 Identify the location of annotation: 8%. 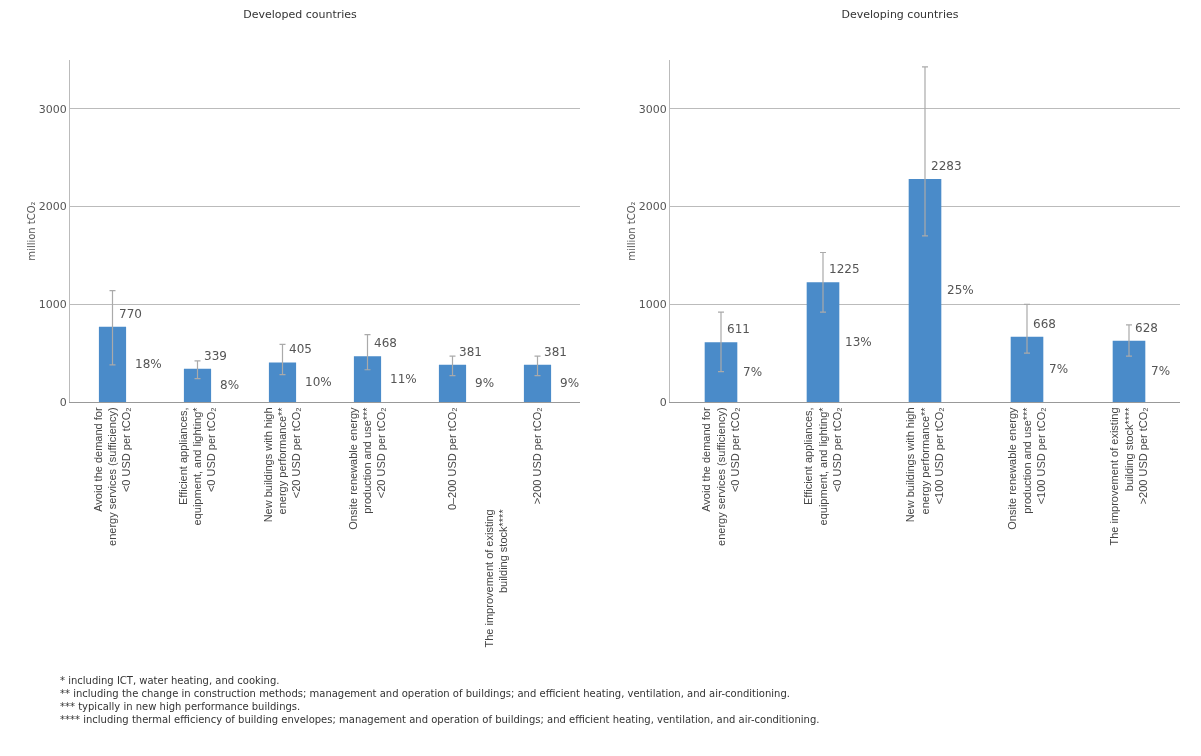
(230, 385).